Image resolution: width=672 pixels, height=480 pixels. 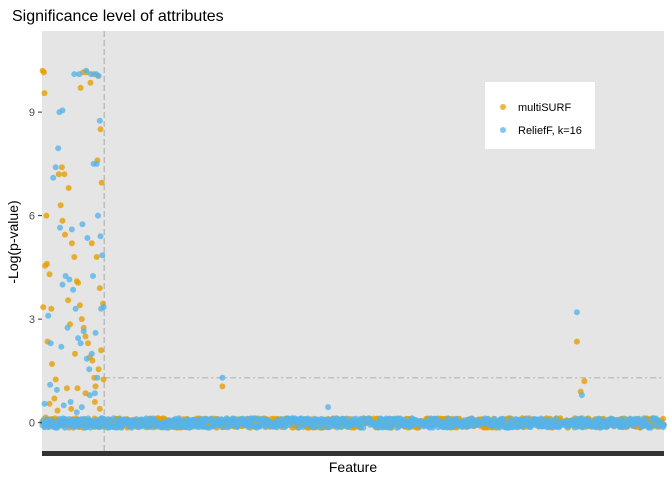 I want to click on legend-box, so click(x=540, y=115).